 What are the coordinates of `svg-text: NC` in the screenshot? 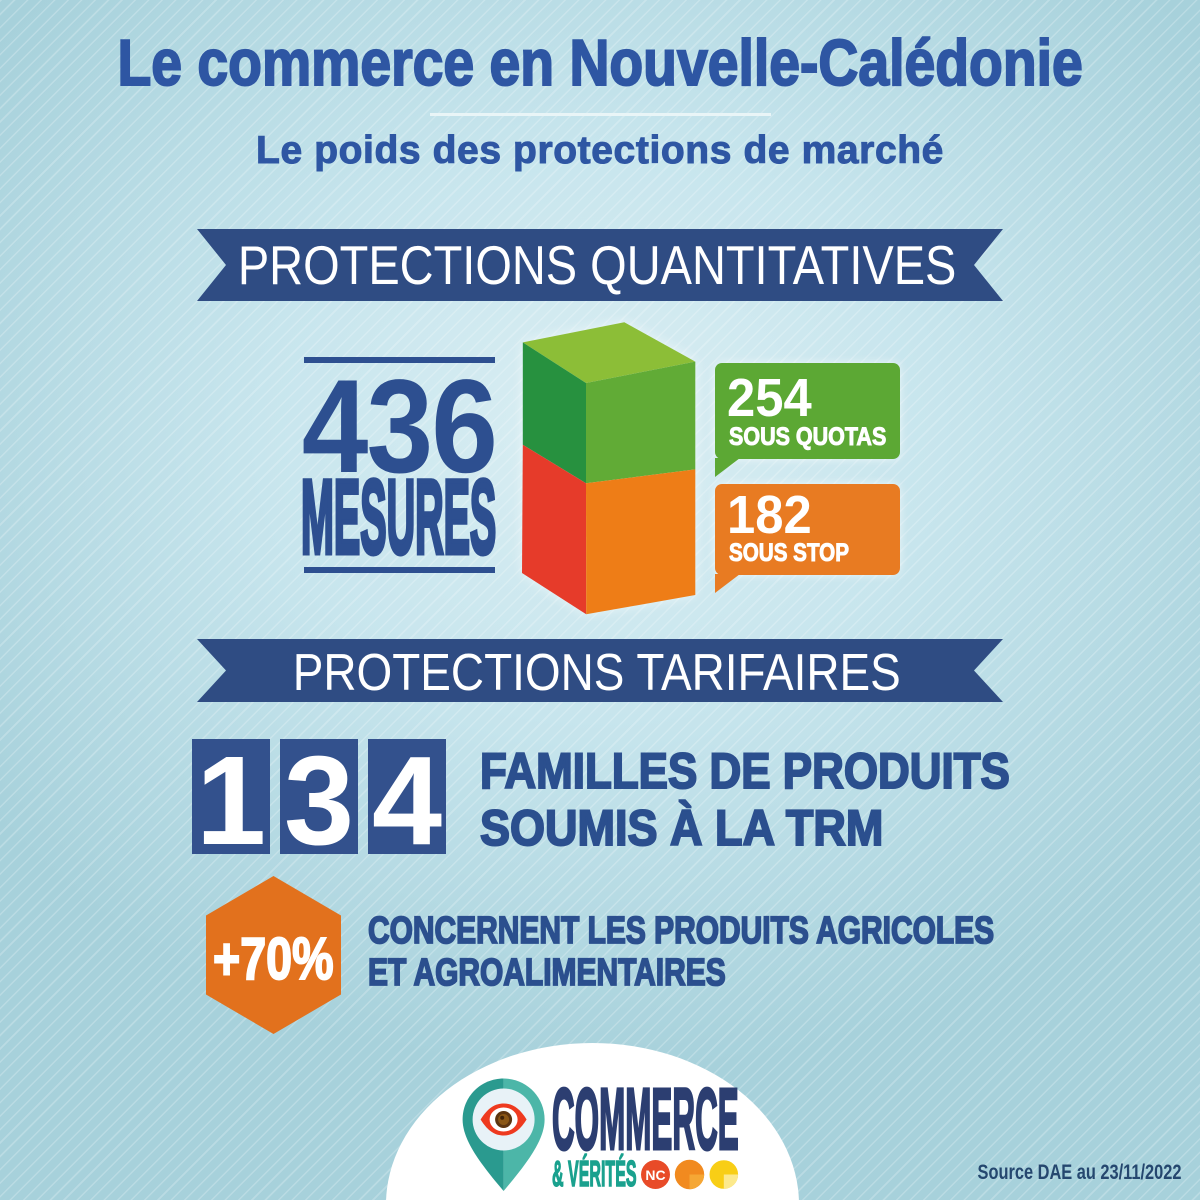 It's located at (655, 1175).